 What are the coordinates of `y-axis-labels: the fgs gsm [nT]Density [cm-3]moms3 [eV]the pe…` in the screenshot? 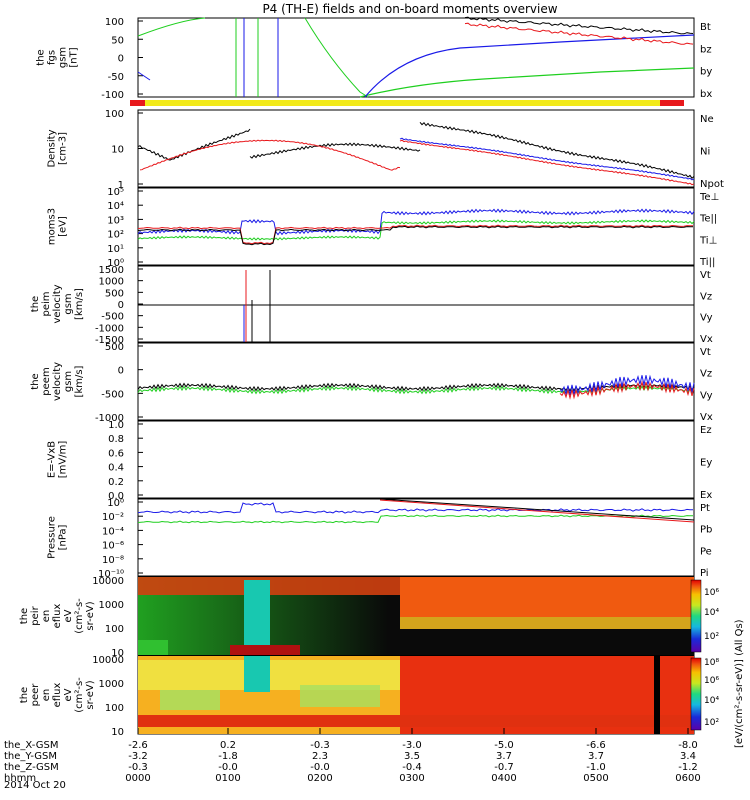 It's located at (57, 380).